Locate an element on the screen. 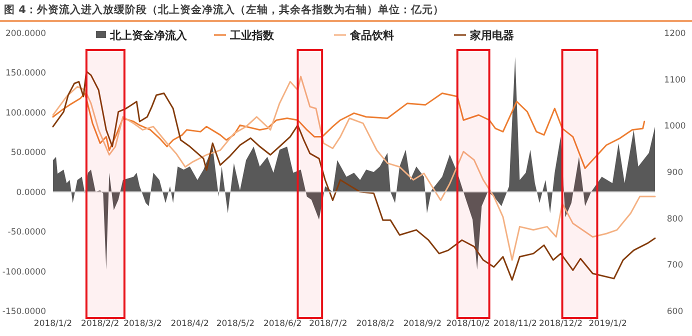 Image resolution: width=692 pixels, height=336 pixels. y2-tick-label: 1000 is located at coordinates (675, 127).